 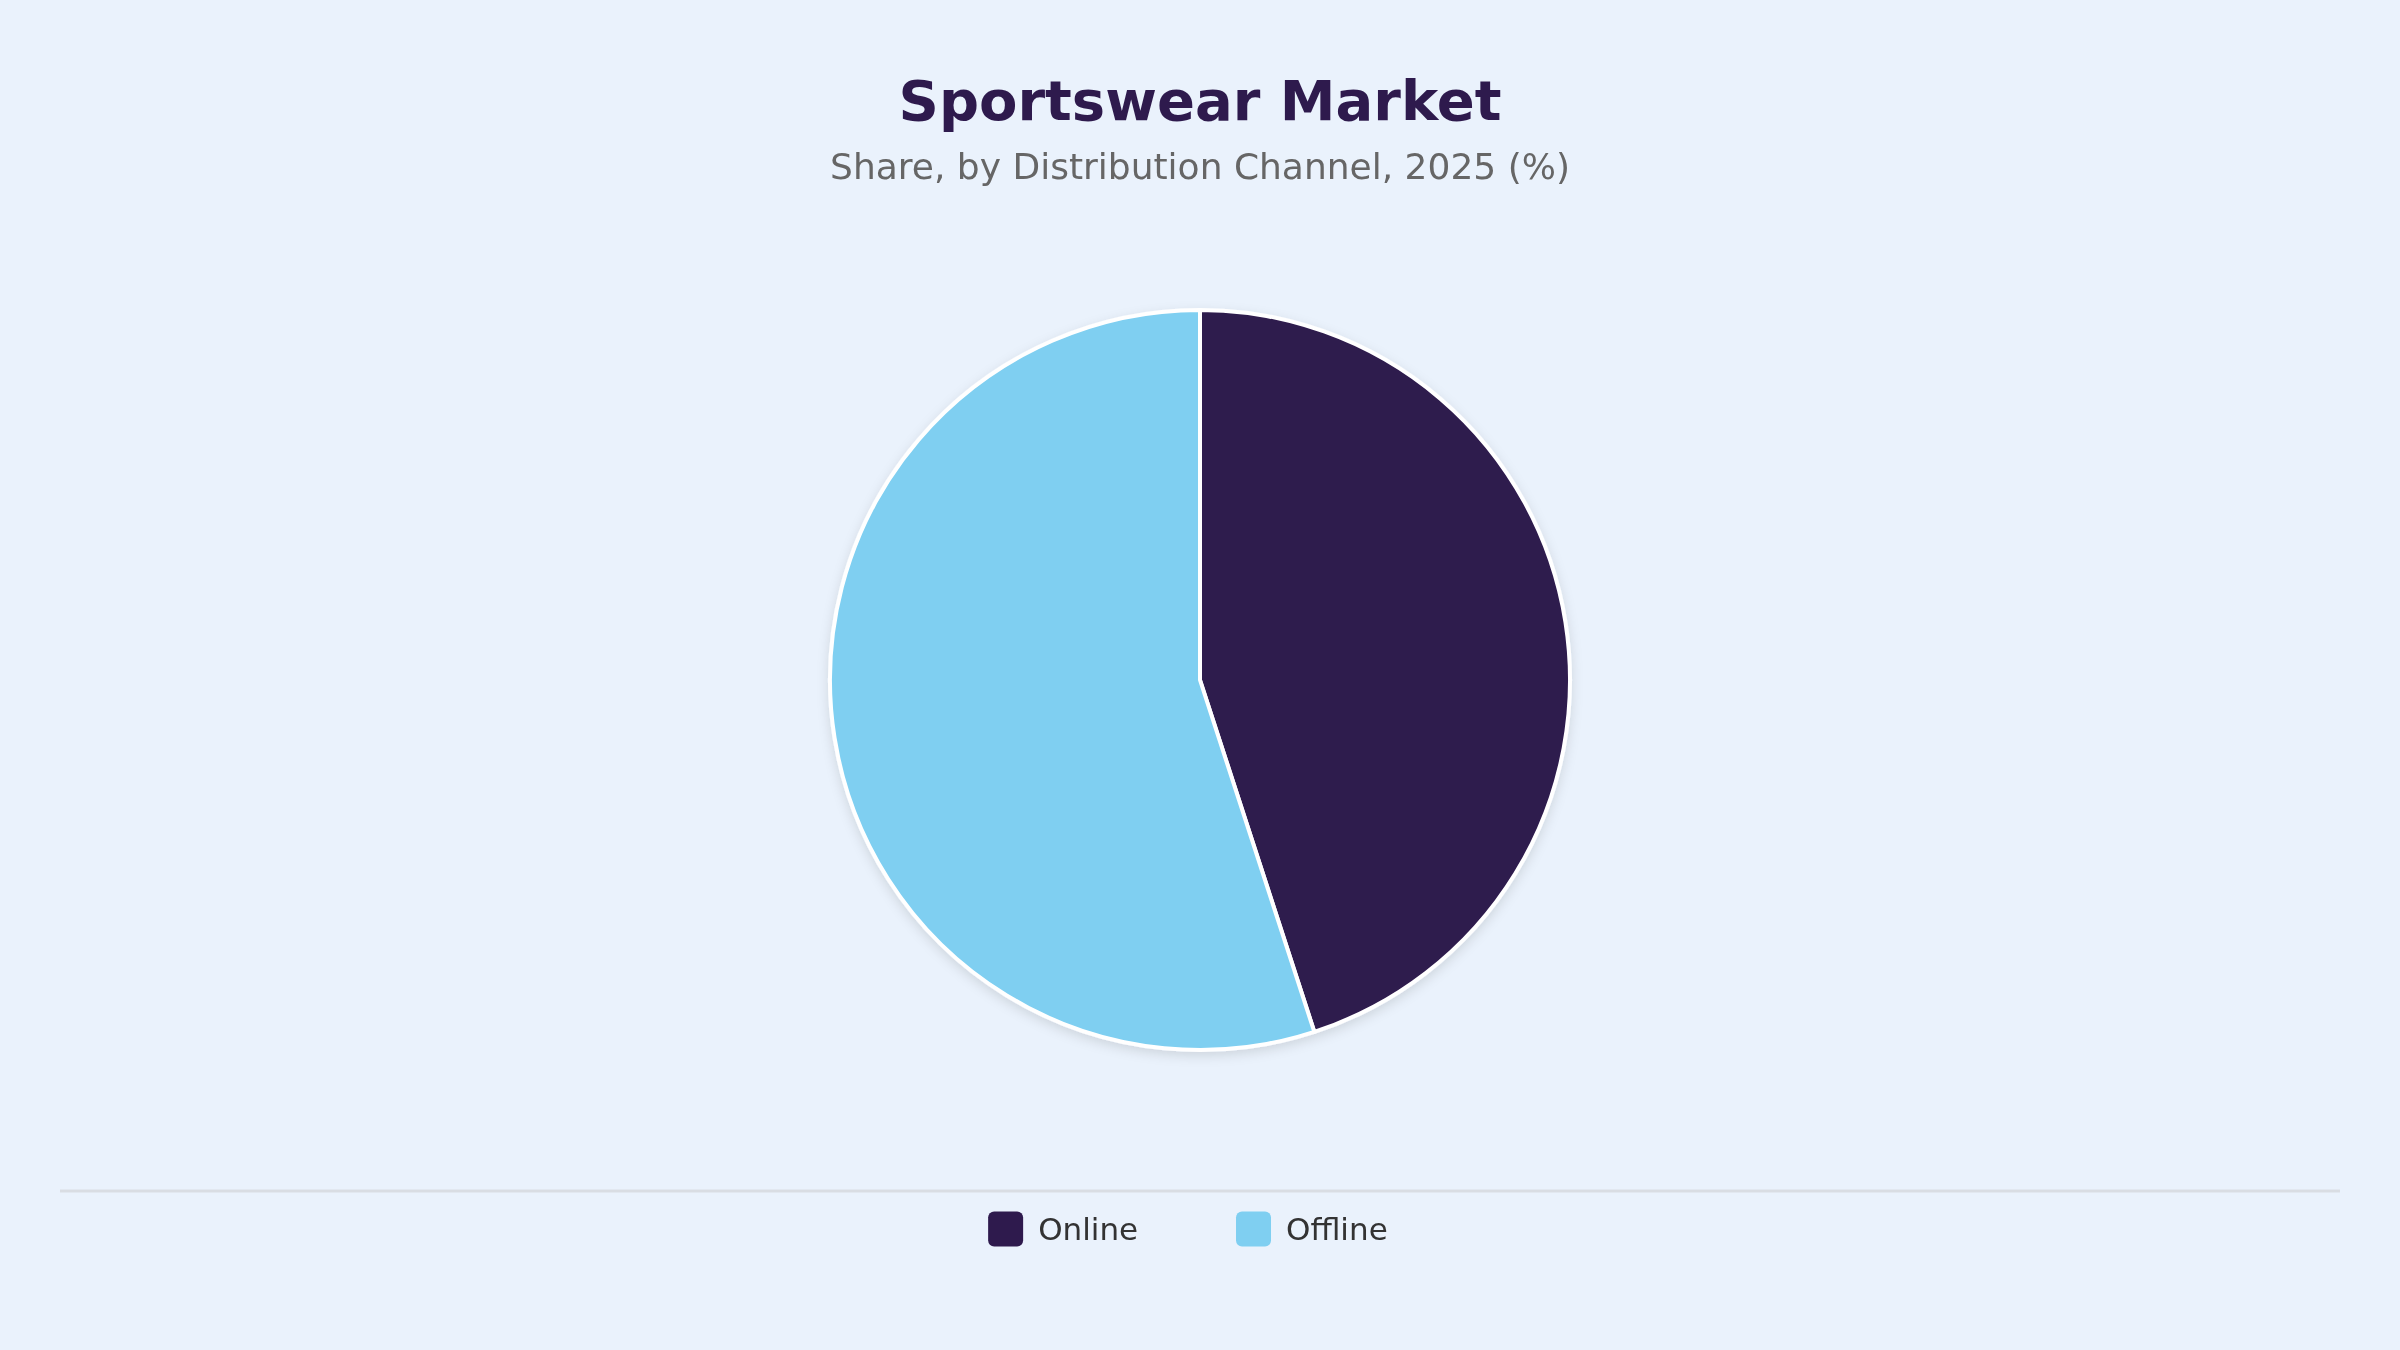 I want to click on legend-label: Online, so click(x=1088, y=1229).